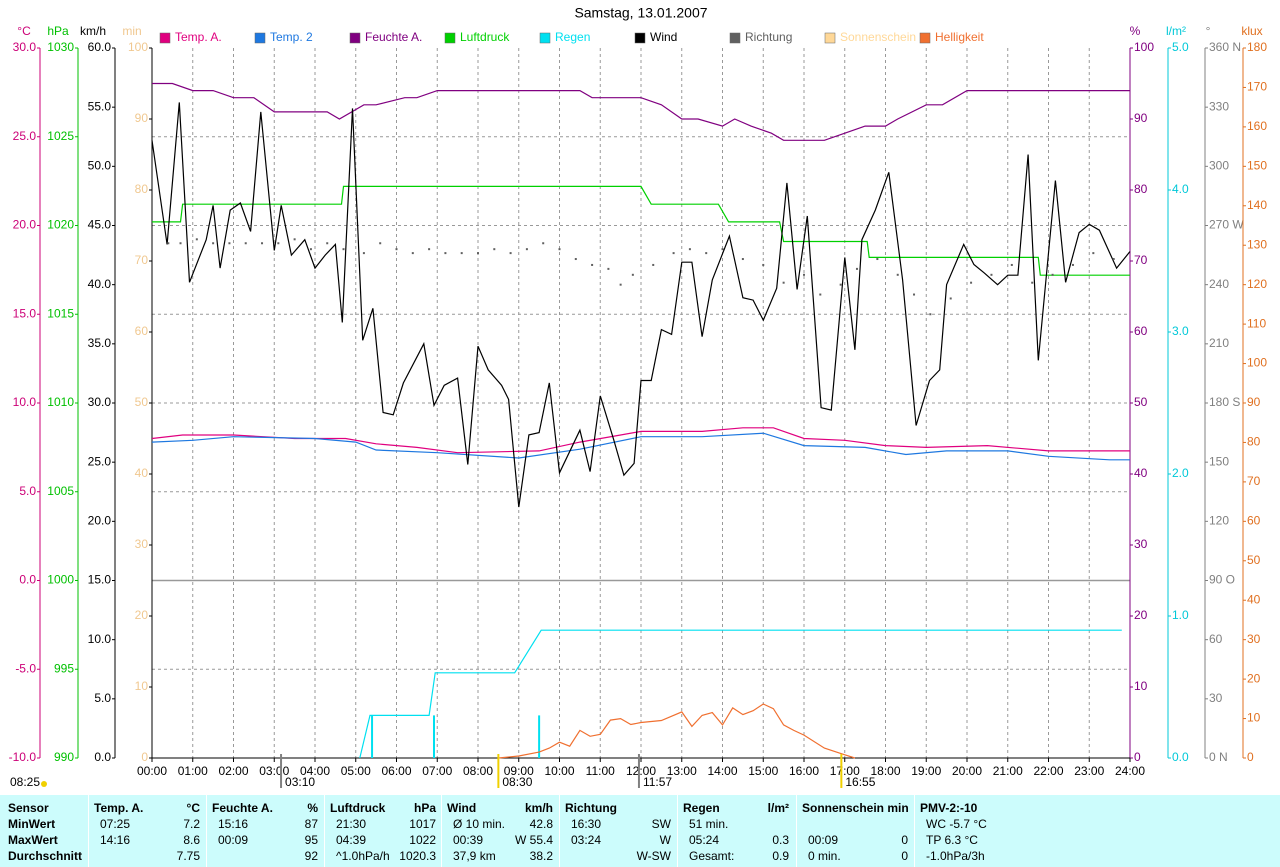 This screenshot has height=867, width=1280. What do you see at coordinates (1222, 580) in the screenshot?
I see `y-tick-label: 90 O` at bounding box center [1222, 580].